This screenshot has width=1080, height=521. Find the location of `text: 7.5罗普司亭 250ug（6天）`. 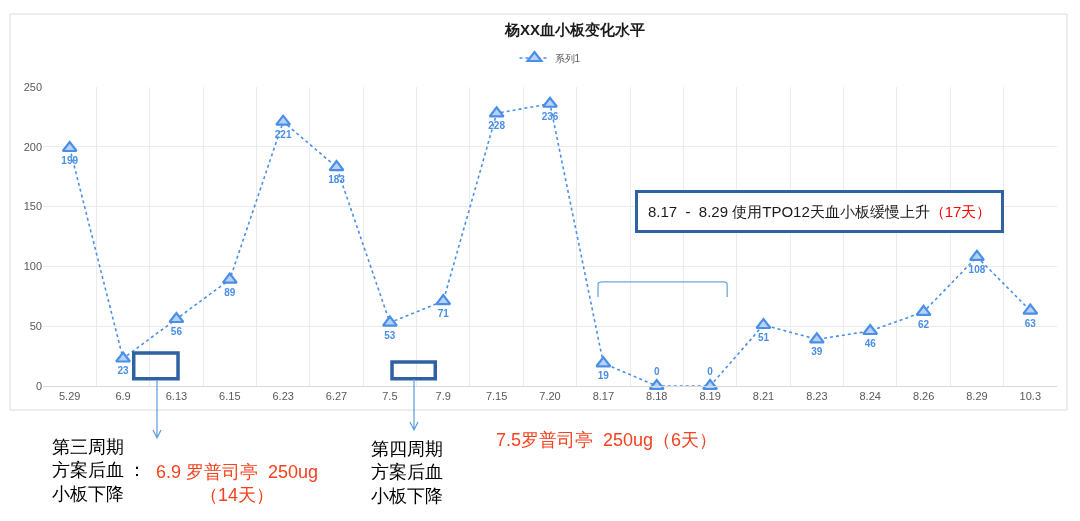

text: 7.5罗普司亭 250ug（6天） is located at coordinates (607, 440).